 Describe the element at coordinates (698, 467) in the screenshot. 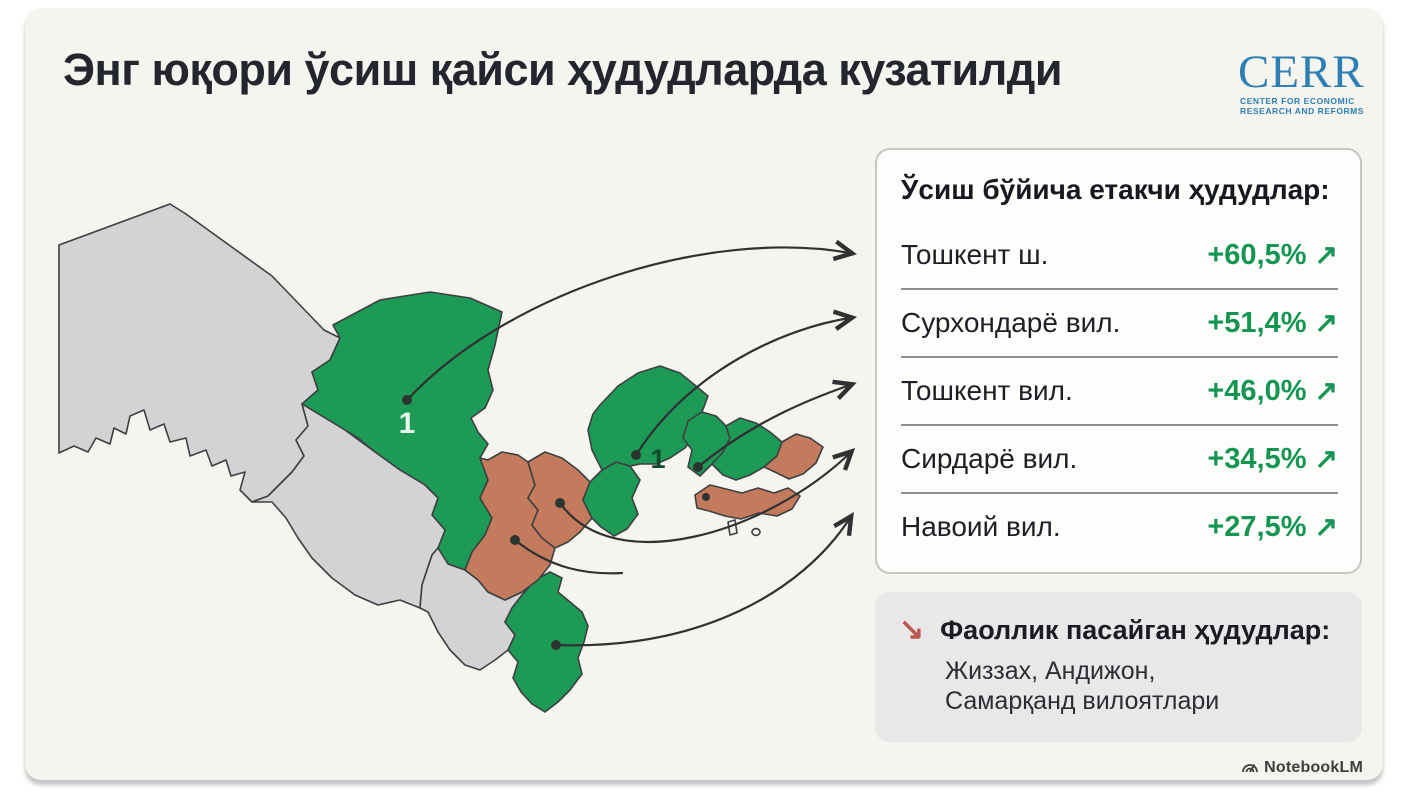

I see `map-dot-tashkent-city` at that location.